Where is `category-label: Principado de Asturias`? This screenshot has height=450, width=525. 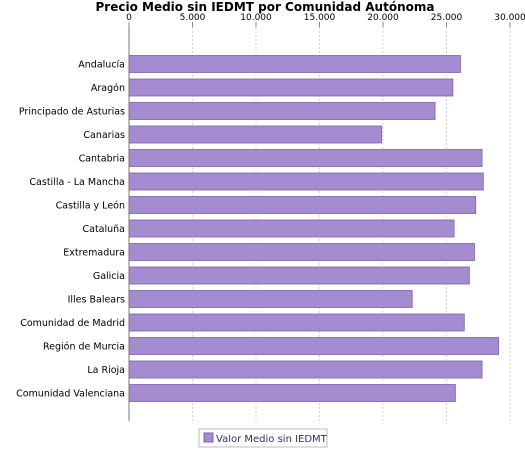
category-label: Principado de Asturias is located at coordinates (72, 112).